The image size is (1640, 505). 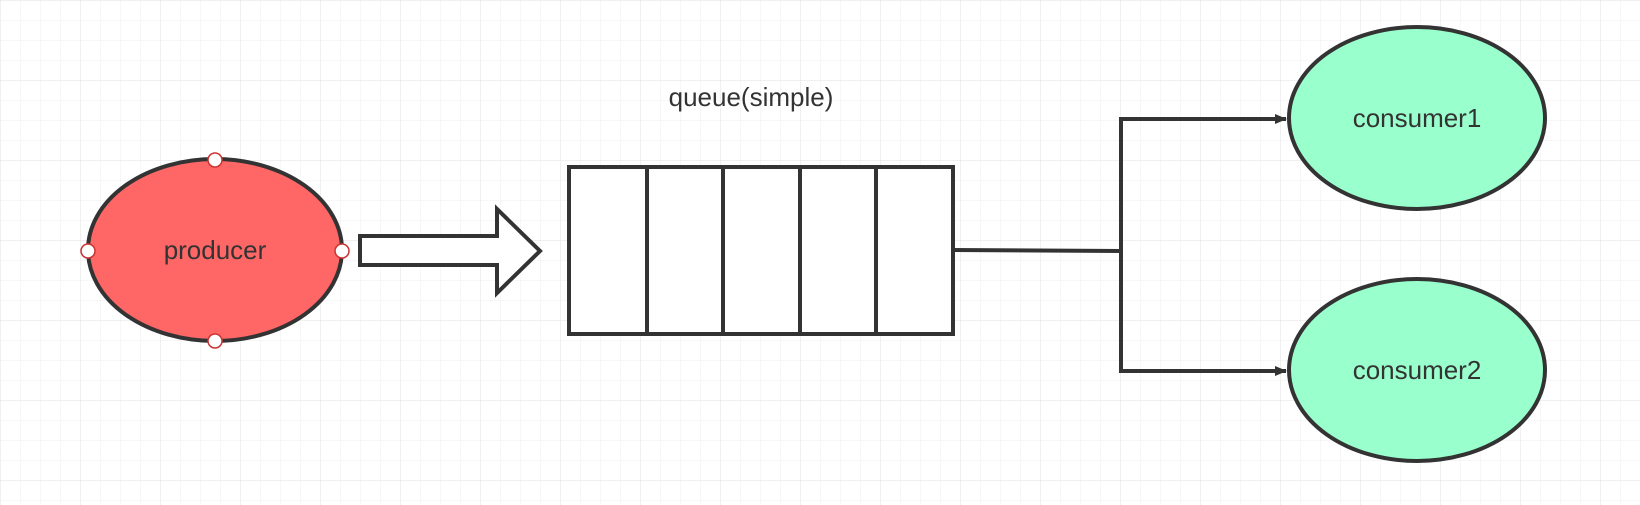 I want to click on consumer2-ellipse, so click(x=1417, y=370).